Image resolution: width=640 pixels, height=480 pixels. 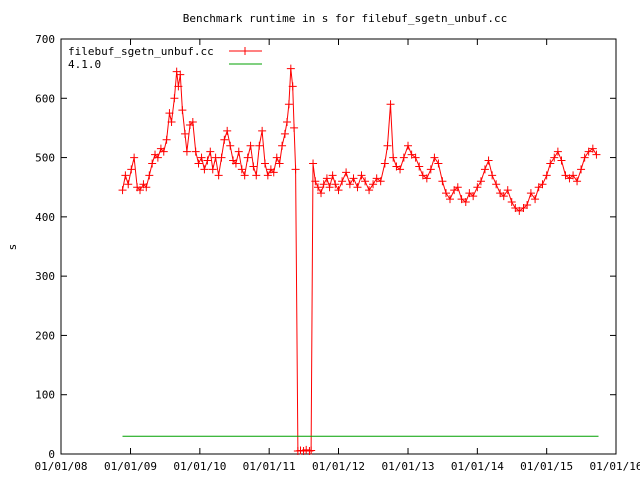 I want to click on y-axis-label: s, so click(x=12, y=247).